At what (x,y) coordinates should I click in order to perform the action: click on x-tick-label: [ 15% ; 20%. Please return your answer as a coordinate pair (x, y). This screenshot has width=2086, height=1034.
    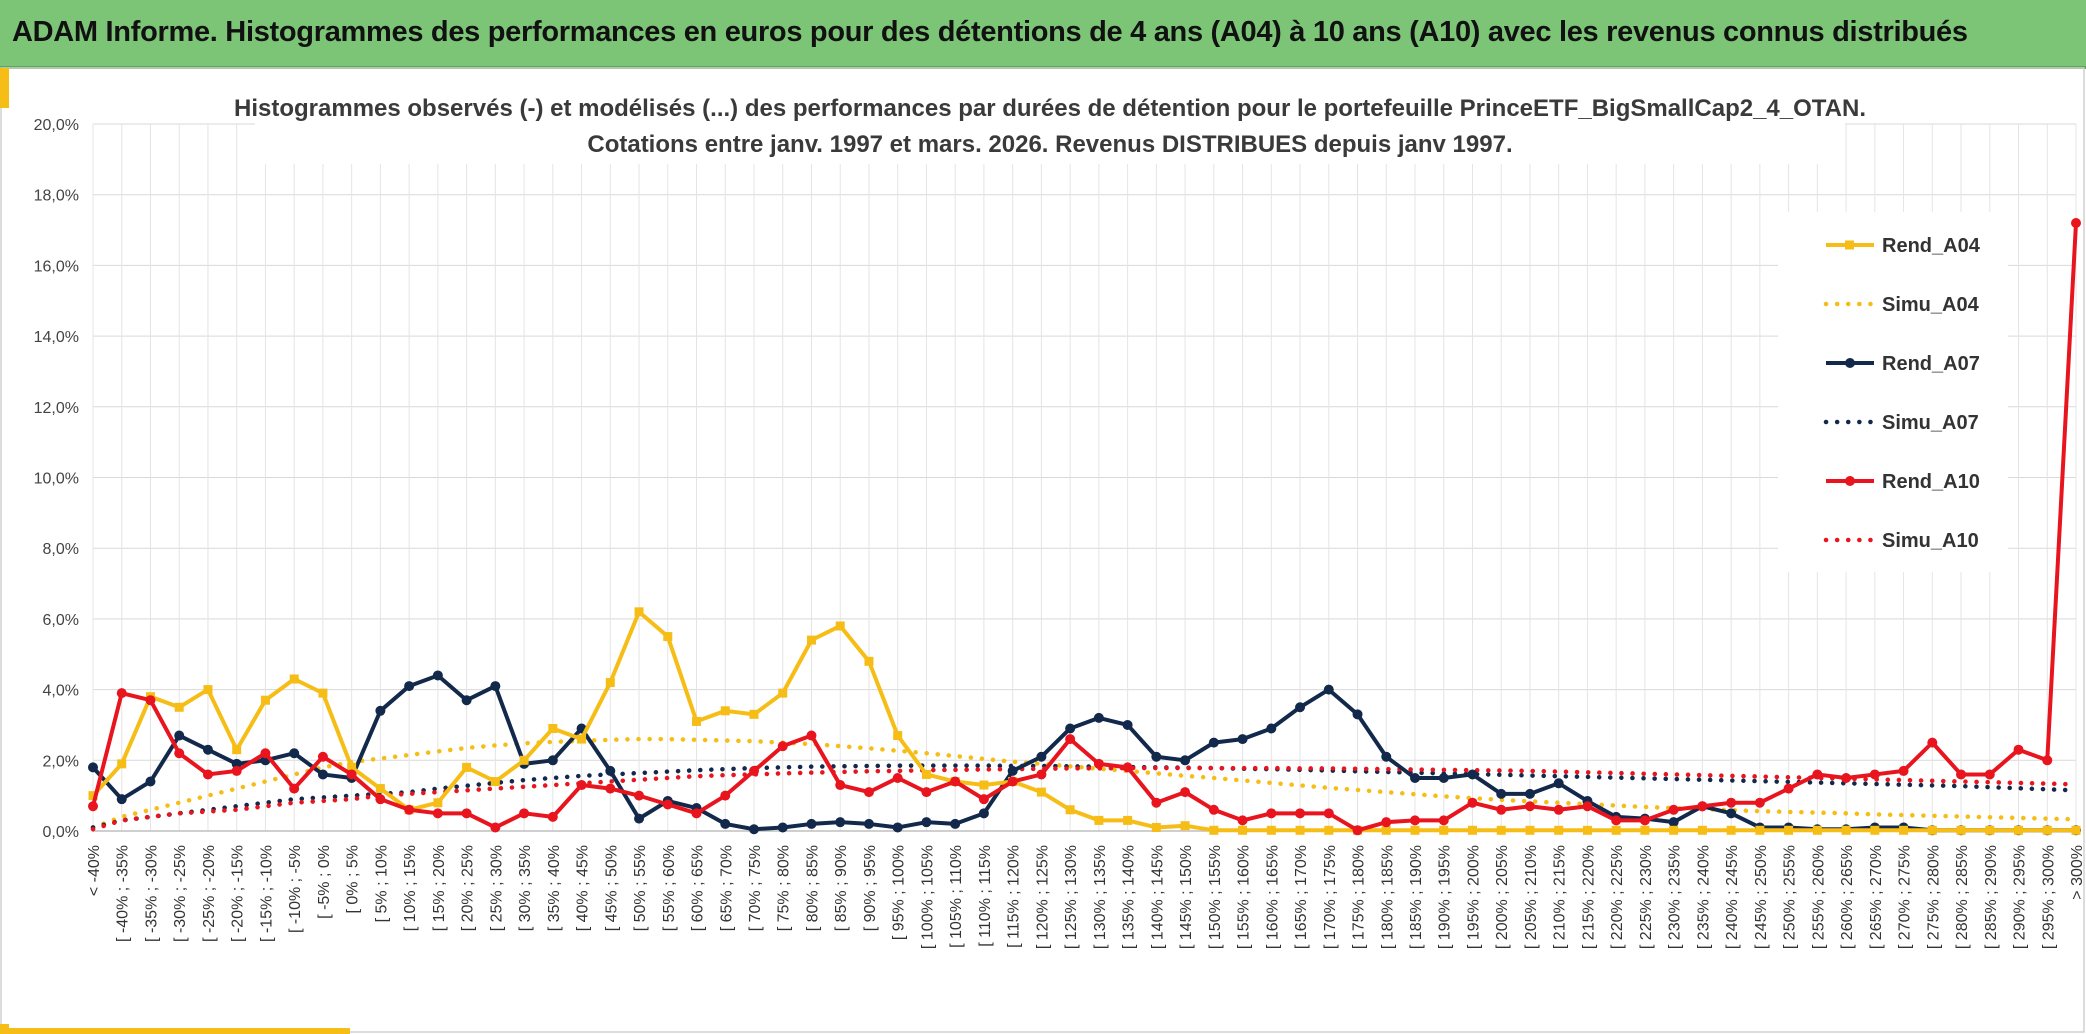
    Looking at the image, I should click on (439, 888).